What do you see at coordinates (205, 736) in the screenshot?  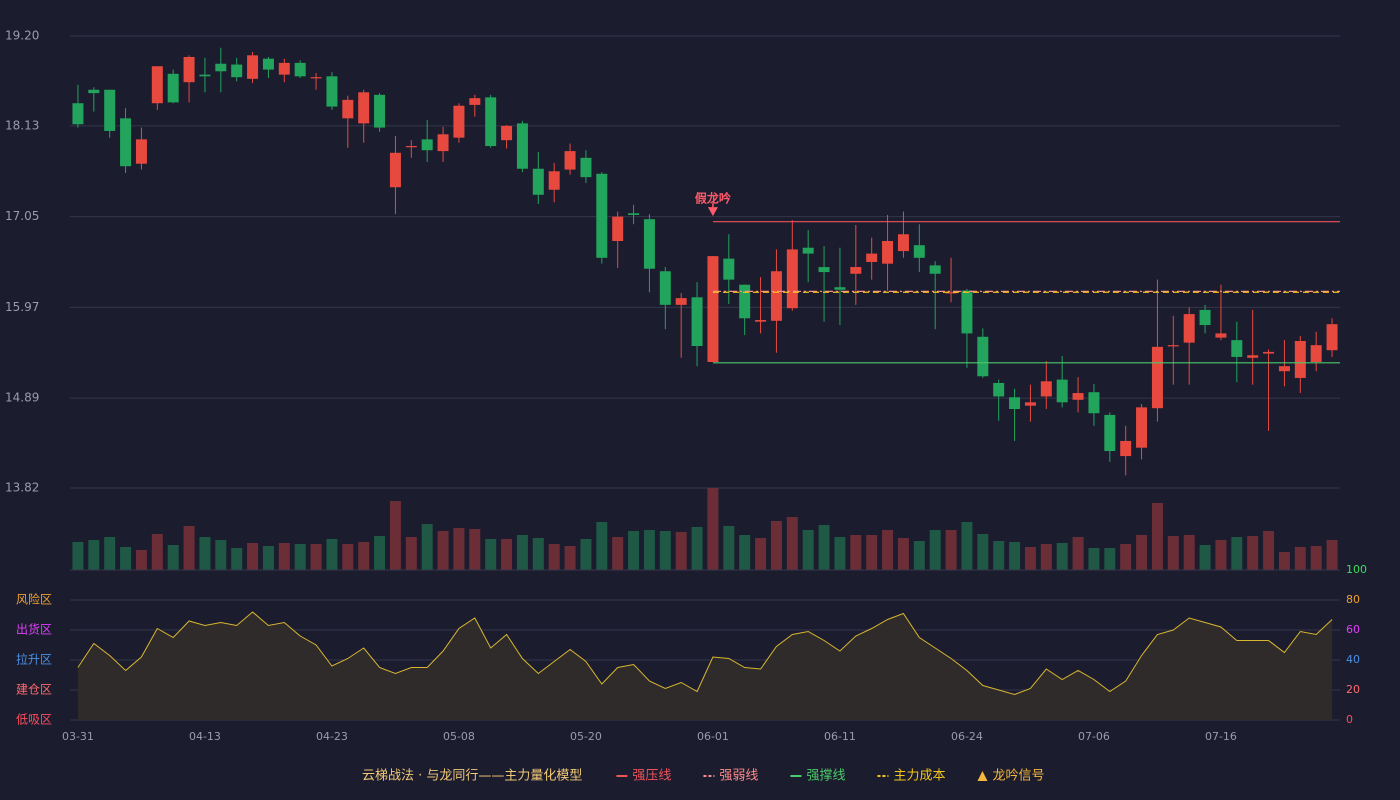 I see `x-tick-label: 04-13` at bounding box center [205, 736].